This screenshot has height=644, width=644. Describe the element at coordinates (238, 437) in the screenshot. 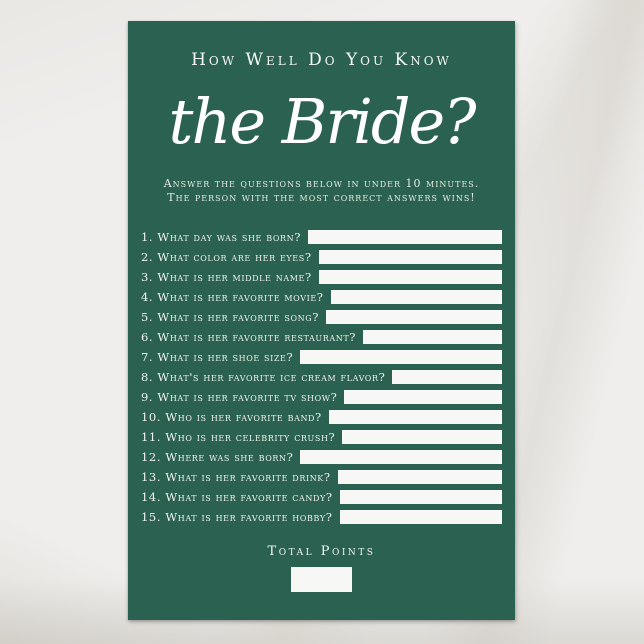

I see `question-label: 11. Who is her celebrity crush?` at that location.